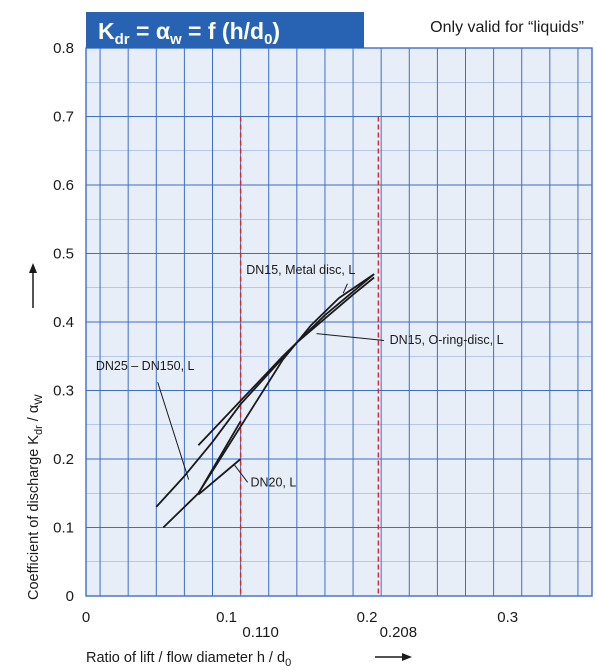 The image size is (597, 670). I want to click on y-axis-text: Coefficient of discharge K, so click(34, 517).